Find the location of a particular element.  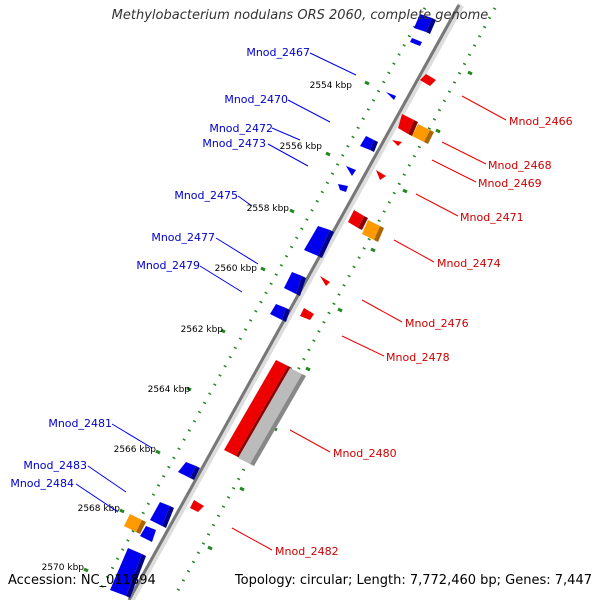

kbp-label: 2554 kbp is located at coordinates (331, 86).